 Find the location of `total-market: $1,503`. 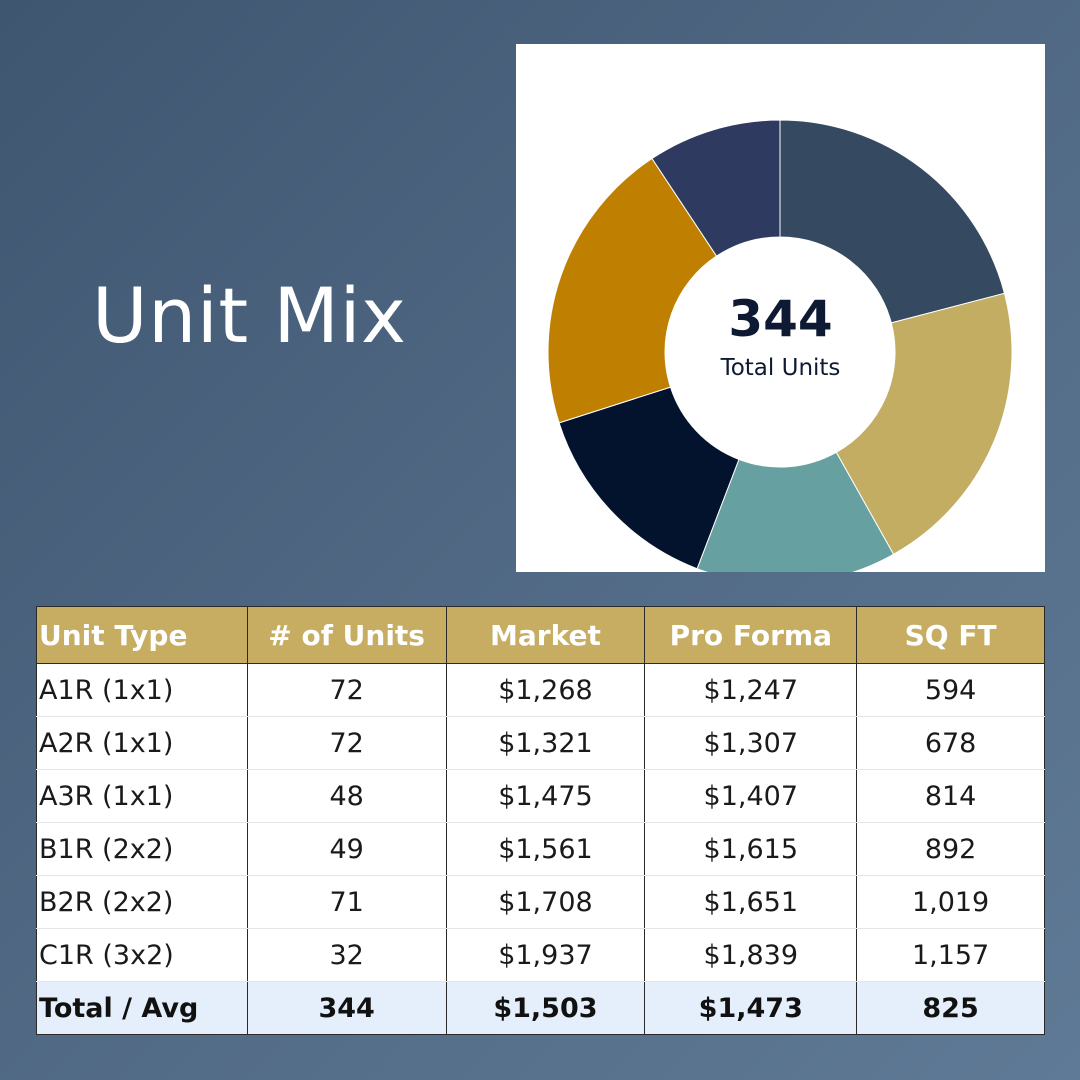

total-market: $1,503 is located at coordinates (545, 1008).